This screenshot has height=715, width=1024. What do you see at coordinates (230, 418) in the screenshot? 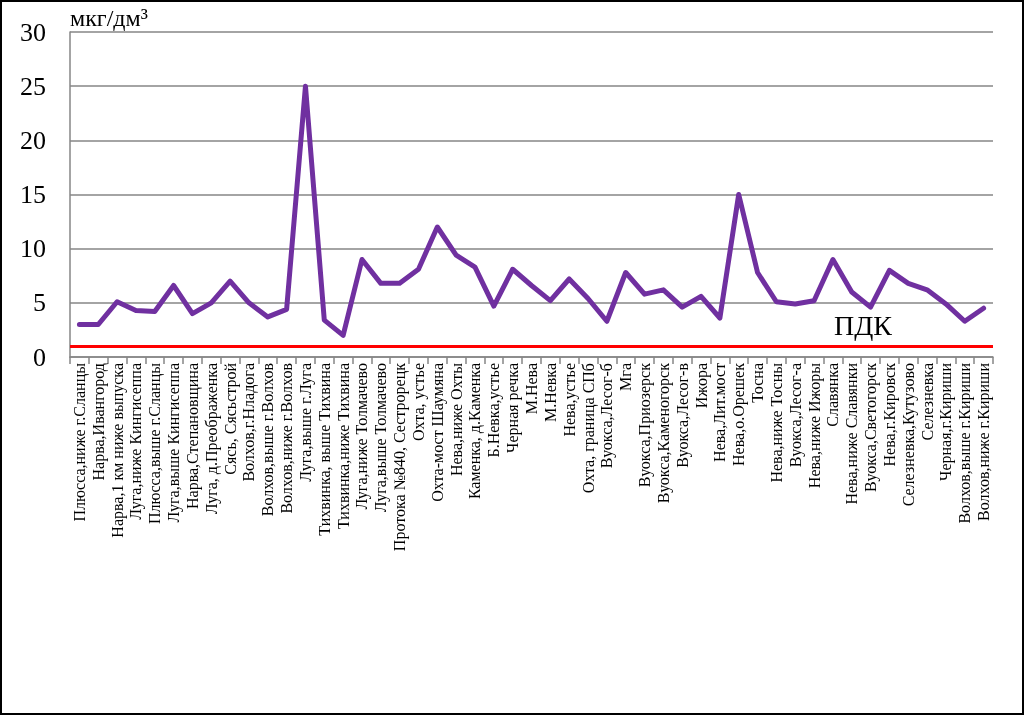
I see `x-tick-label: Сясь, Сясьстрой` at bounding box center [230, 418].